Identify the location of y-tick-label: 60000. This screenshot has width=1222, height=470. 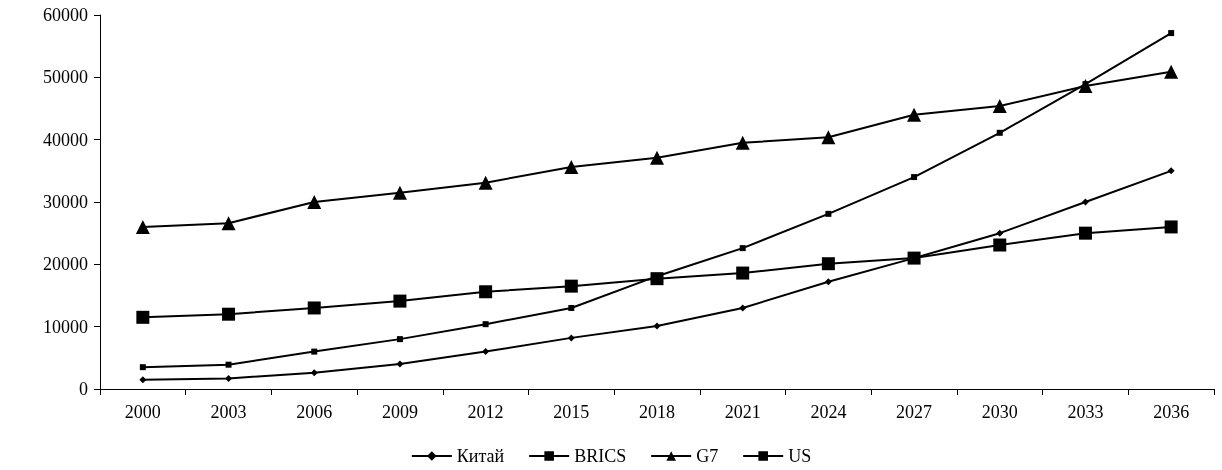
(65, 15).